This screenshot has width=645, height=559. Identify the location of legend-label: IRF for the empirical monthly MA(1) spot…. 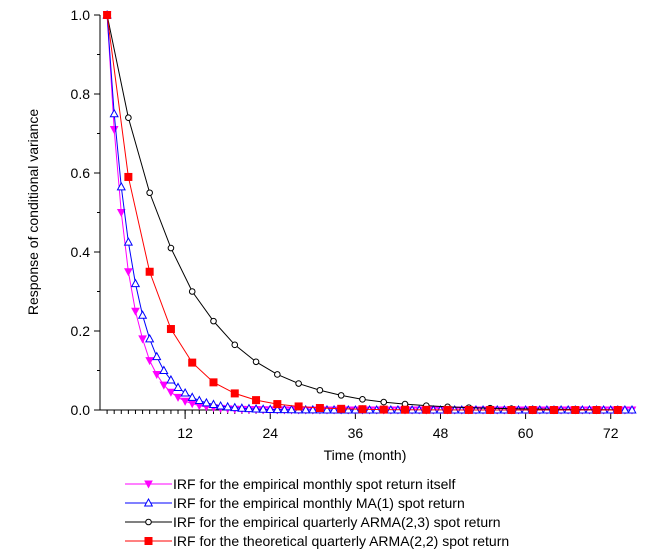
(319, 503).